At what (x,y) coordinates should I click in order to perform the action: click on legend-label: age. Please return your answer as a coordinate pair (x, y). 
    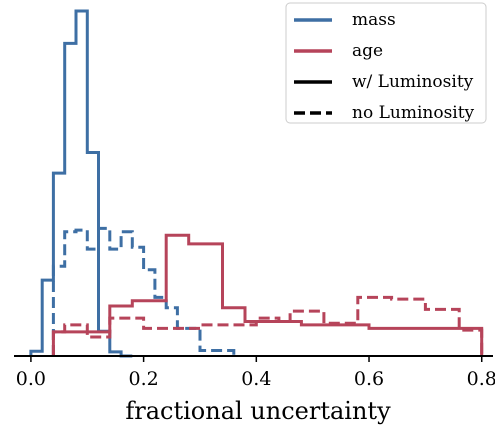
    Looking at the image, I should click on (367, 51).